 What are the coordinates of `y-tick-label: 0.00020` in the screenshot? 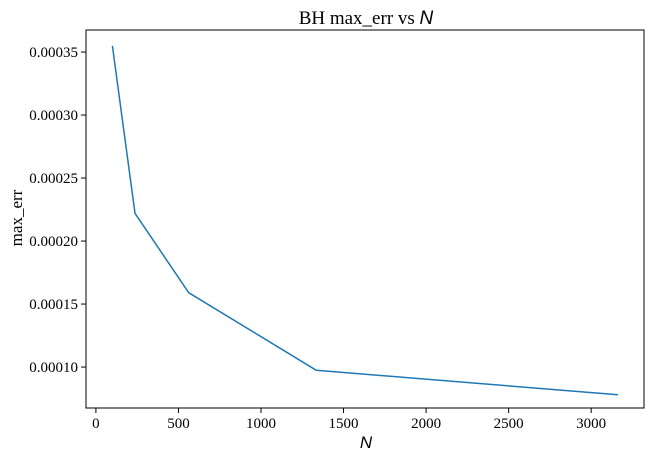 It's located at (53, 242).